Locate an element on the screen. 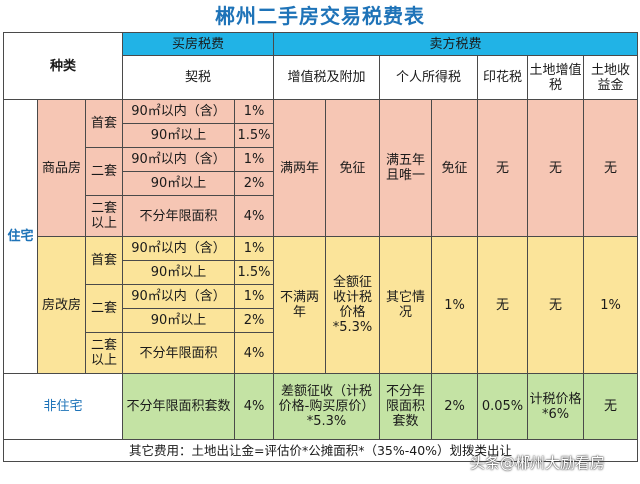 The image size is (640, 484). income-tax-header: 个人所得税 is located at coordinates (429, 77).